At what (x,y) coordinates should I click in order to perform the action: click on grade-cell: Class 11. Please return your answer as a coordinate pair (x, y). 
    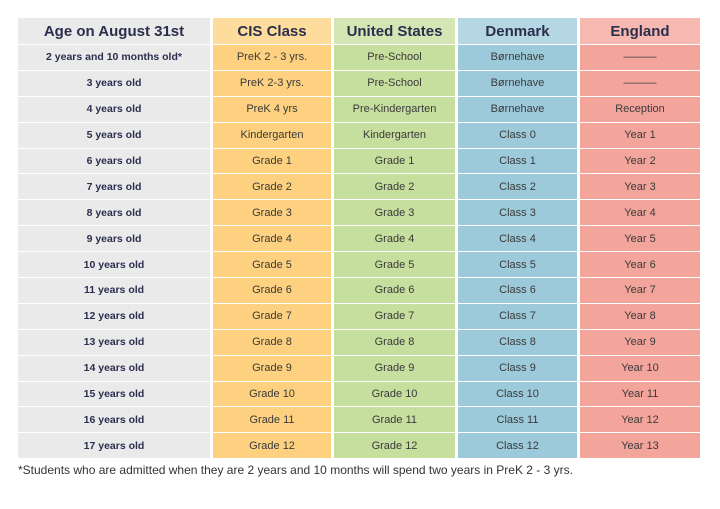
    Looking at the image, I should click on (517, 420).